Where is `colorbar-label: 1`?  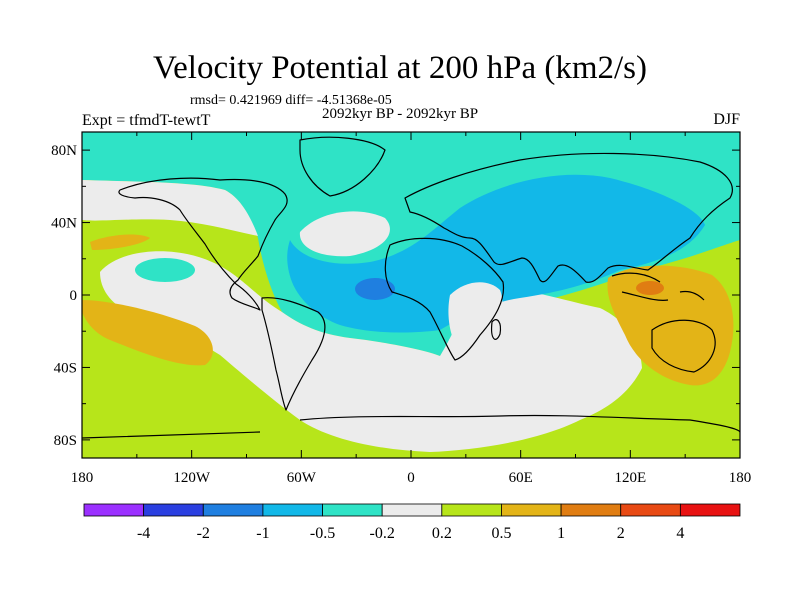 colorbar-label: 1 is located at coordinates (561, 533).